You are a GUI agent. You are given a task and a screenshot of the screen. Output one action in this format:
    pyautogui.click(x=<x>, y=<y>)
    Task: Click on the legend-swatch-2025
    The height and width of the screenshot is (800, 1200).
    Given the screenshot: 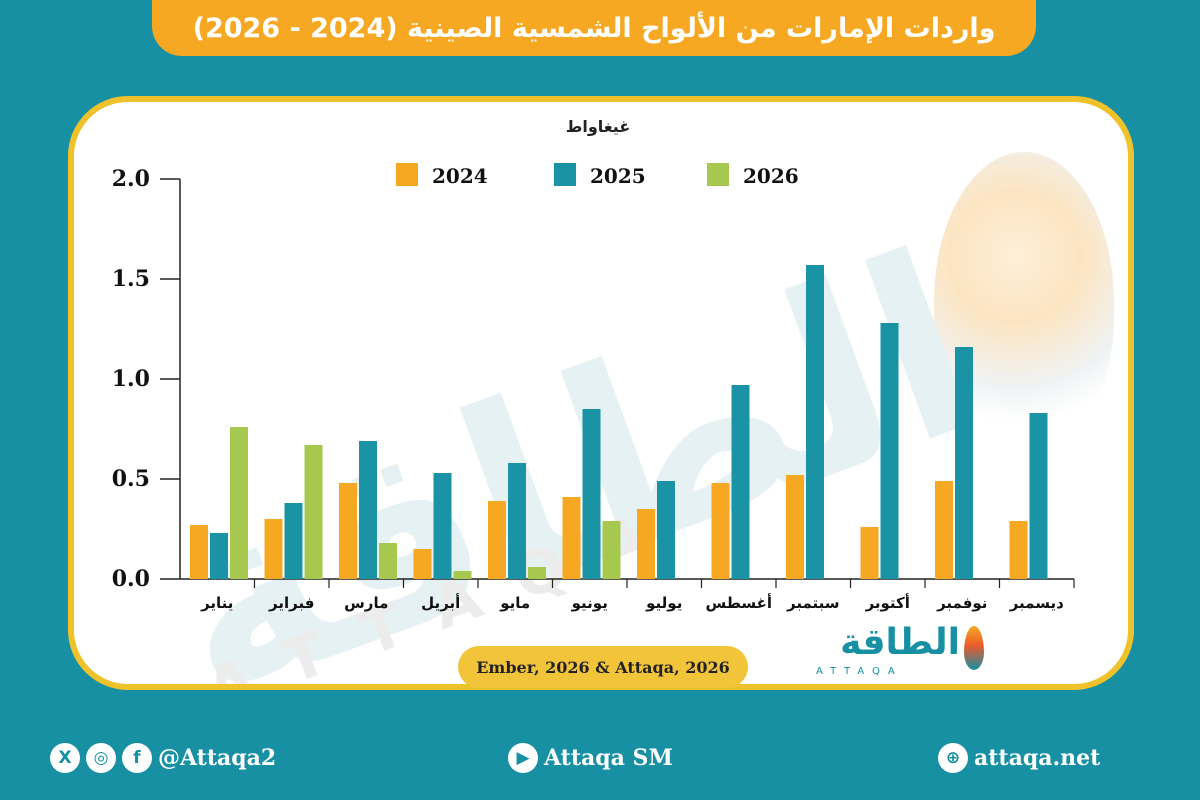 What is the action you would take?
    pyautogui.click(x=565, y=174)
    